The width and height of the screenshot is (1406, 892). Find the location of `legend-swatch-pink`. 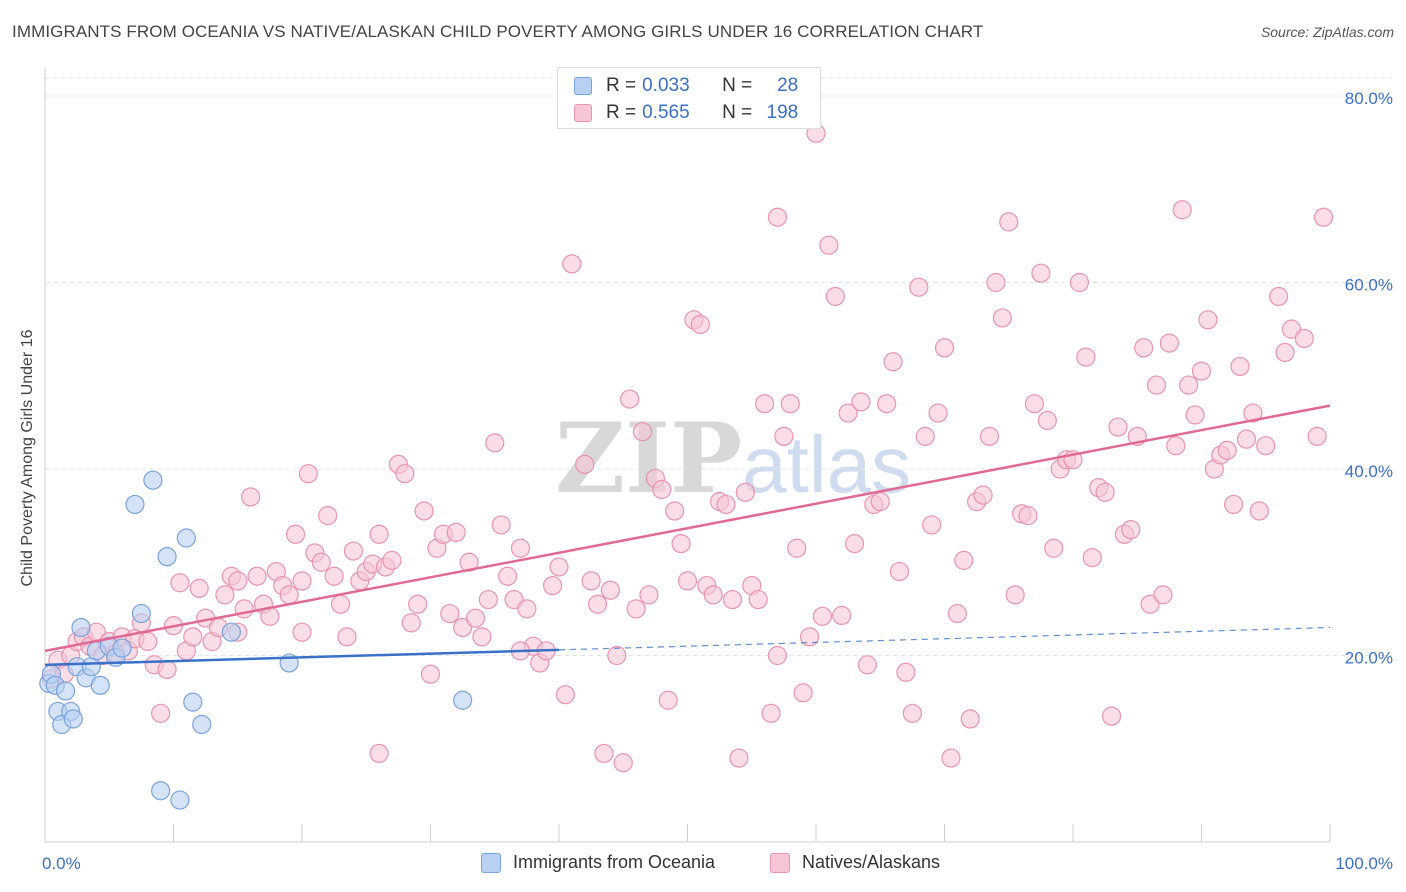

legend-swatch-pink is located at coordinates (583, 113).